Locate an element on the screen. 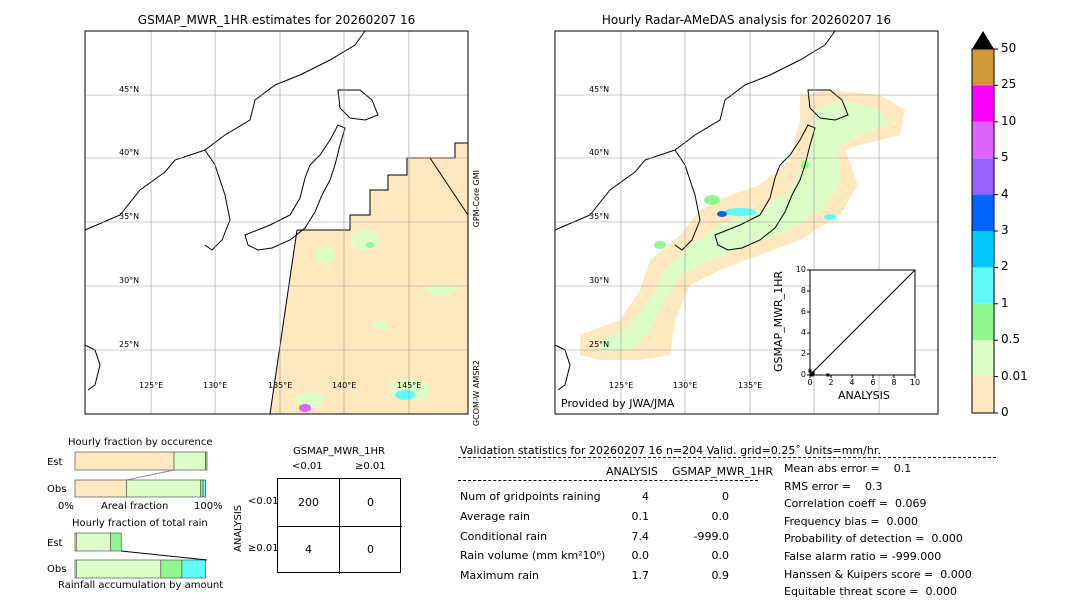 The width and height of the screenshot is (1080, 612). colorbar-tick-label: 5 is located at coordinates (1005, 157).